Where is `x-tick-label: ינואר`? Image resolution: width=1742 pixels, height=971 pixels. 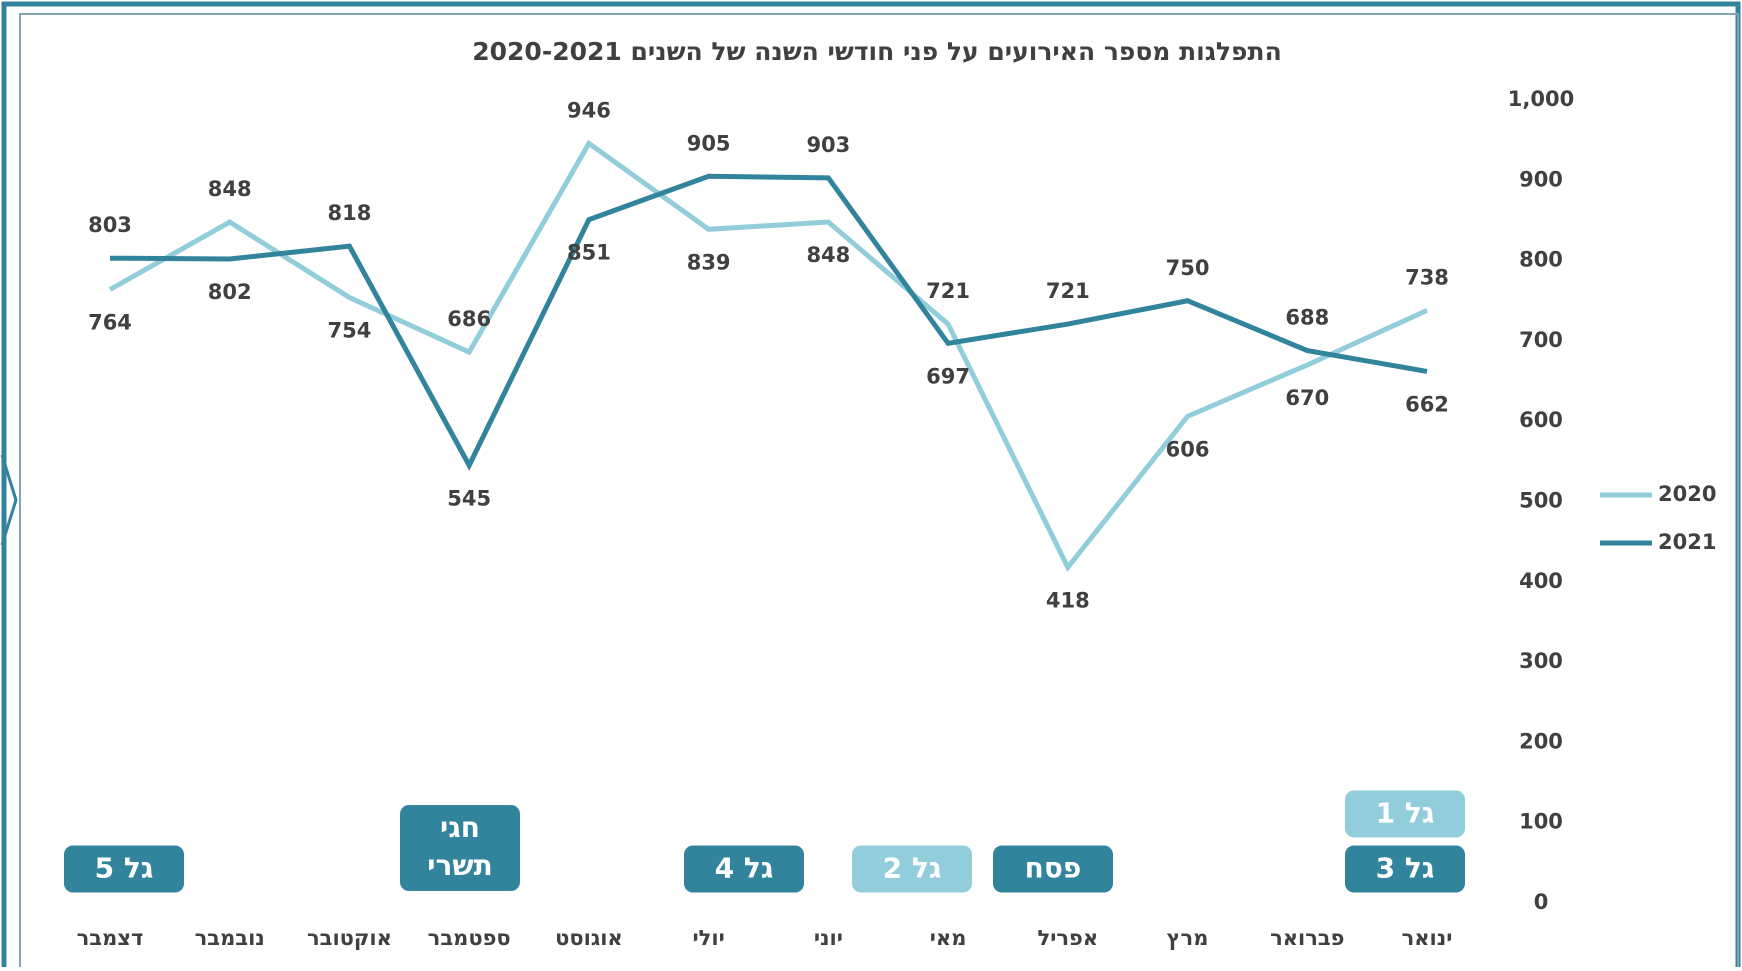 x-tick-label: ינואר is located at coordinates (1427, 938).